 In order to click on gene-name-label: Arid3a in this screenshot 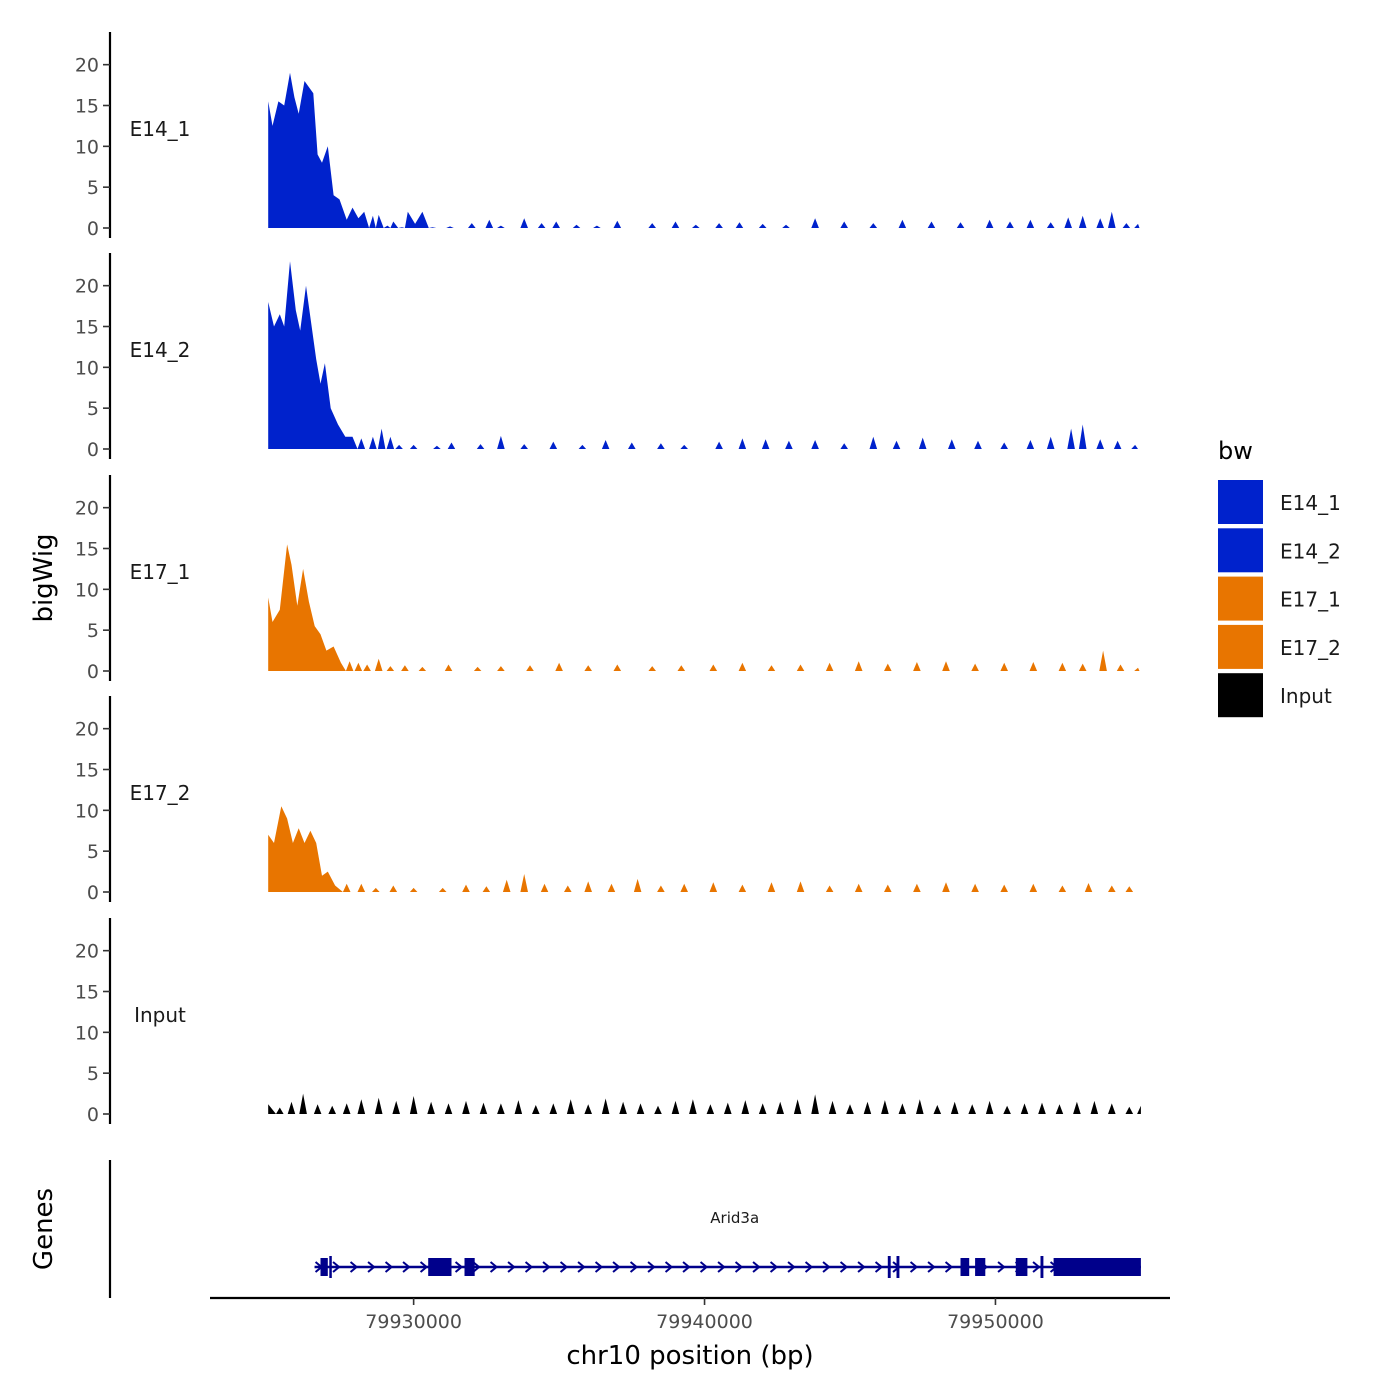, I will do `click(734, 1218)`.